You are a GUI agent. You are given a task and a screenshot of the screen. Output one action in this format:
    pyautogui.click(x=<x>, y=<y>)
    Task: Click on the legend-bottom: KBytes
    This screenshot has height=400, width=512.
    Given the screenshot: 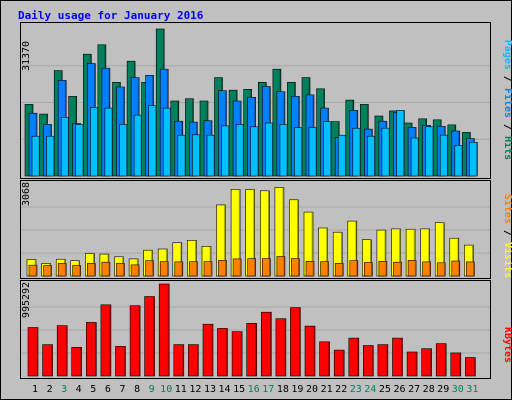 What is the action you would take?
    pyautogui.click(x=507, y=345)
    